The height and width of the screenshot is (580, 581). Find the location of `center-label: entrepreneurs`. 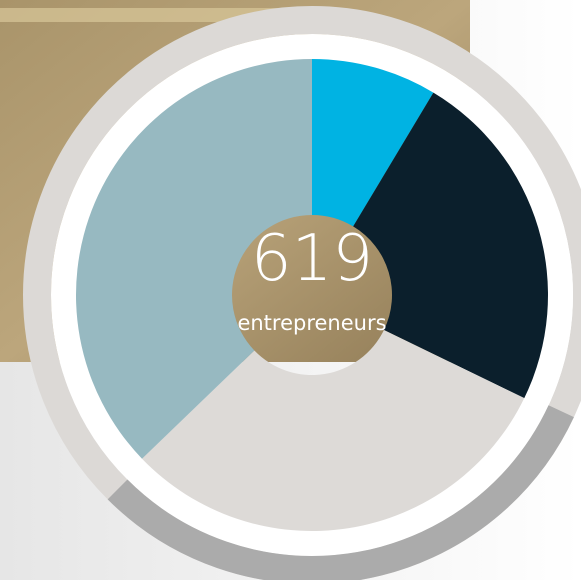

center-label: entrepreneurs is located at coordinates (311, 323).